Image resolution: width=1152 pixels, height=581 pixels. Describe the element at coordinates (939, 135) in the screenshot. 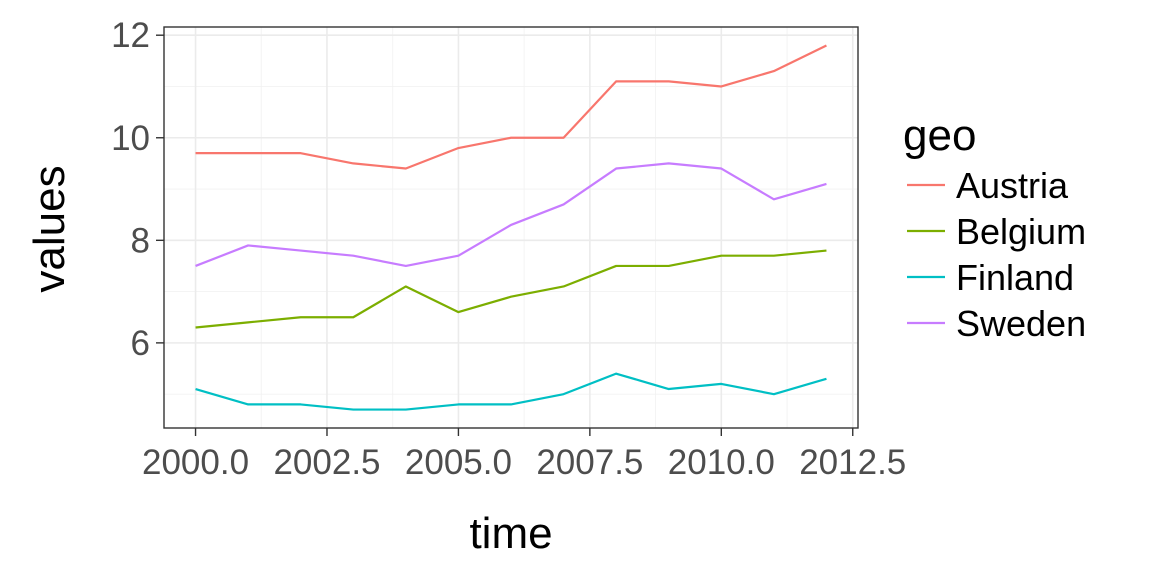

I see `legend-title: geo` at that location.